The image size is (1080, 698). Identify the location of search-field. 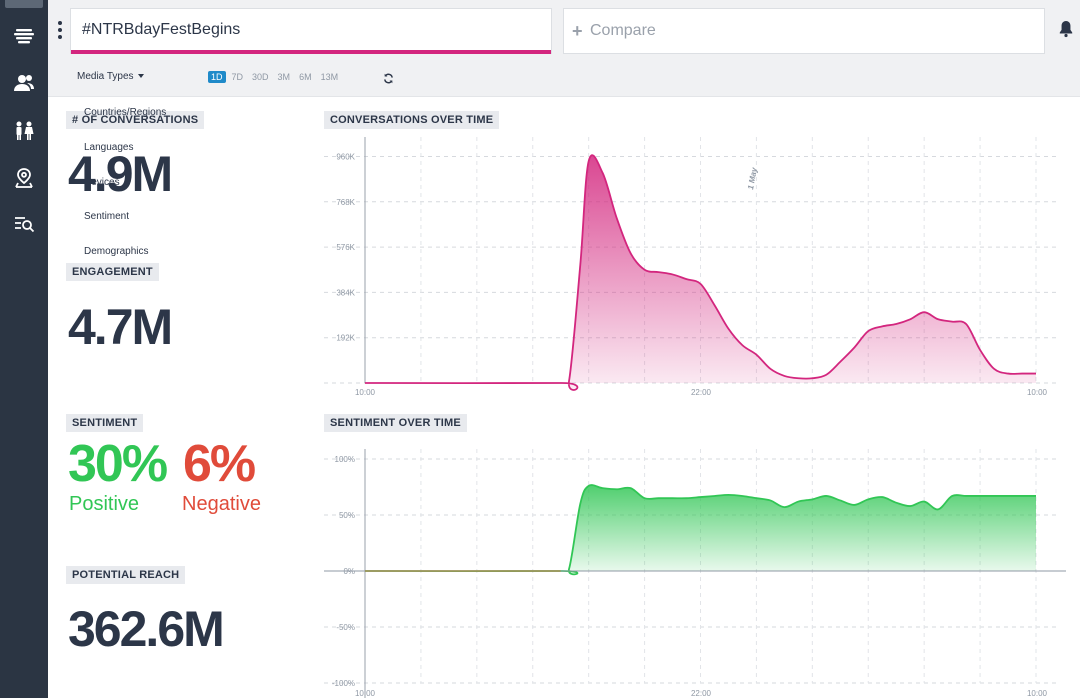
(311, 31).